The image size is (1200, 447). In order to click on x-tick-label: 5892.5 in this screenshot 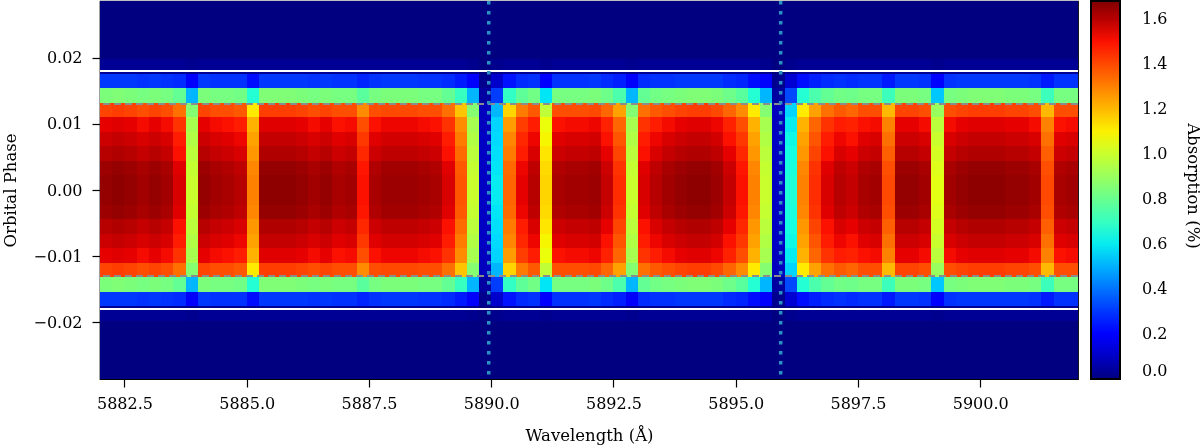, I will do `click(613, 403)`.